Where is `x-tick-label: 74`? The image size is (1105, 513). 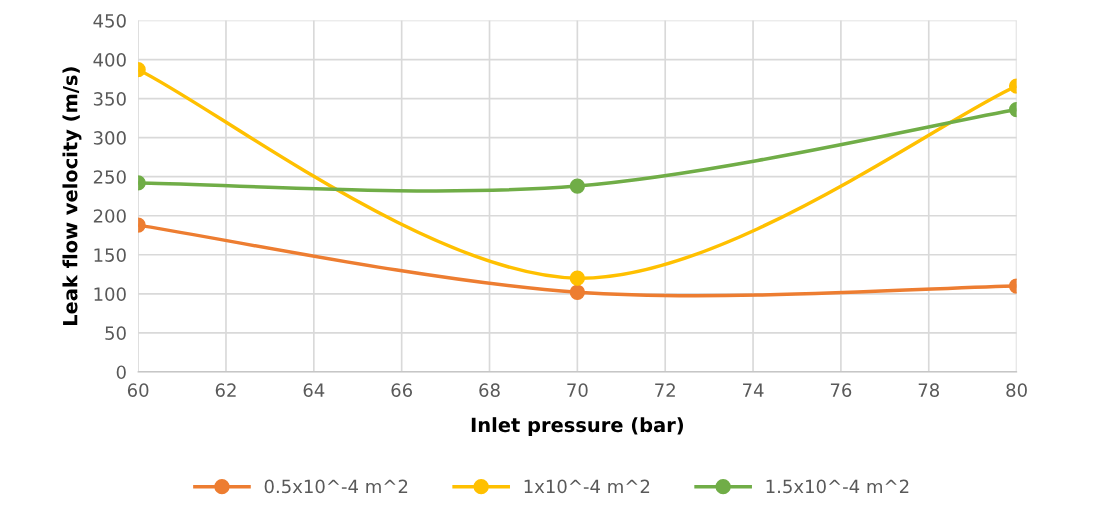
x-tick-label: 74 is located at coordinates (753, 390).